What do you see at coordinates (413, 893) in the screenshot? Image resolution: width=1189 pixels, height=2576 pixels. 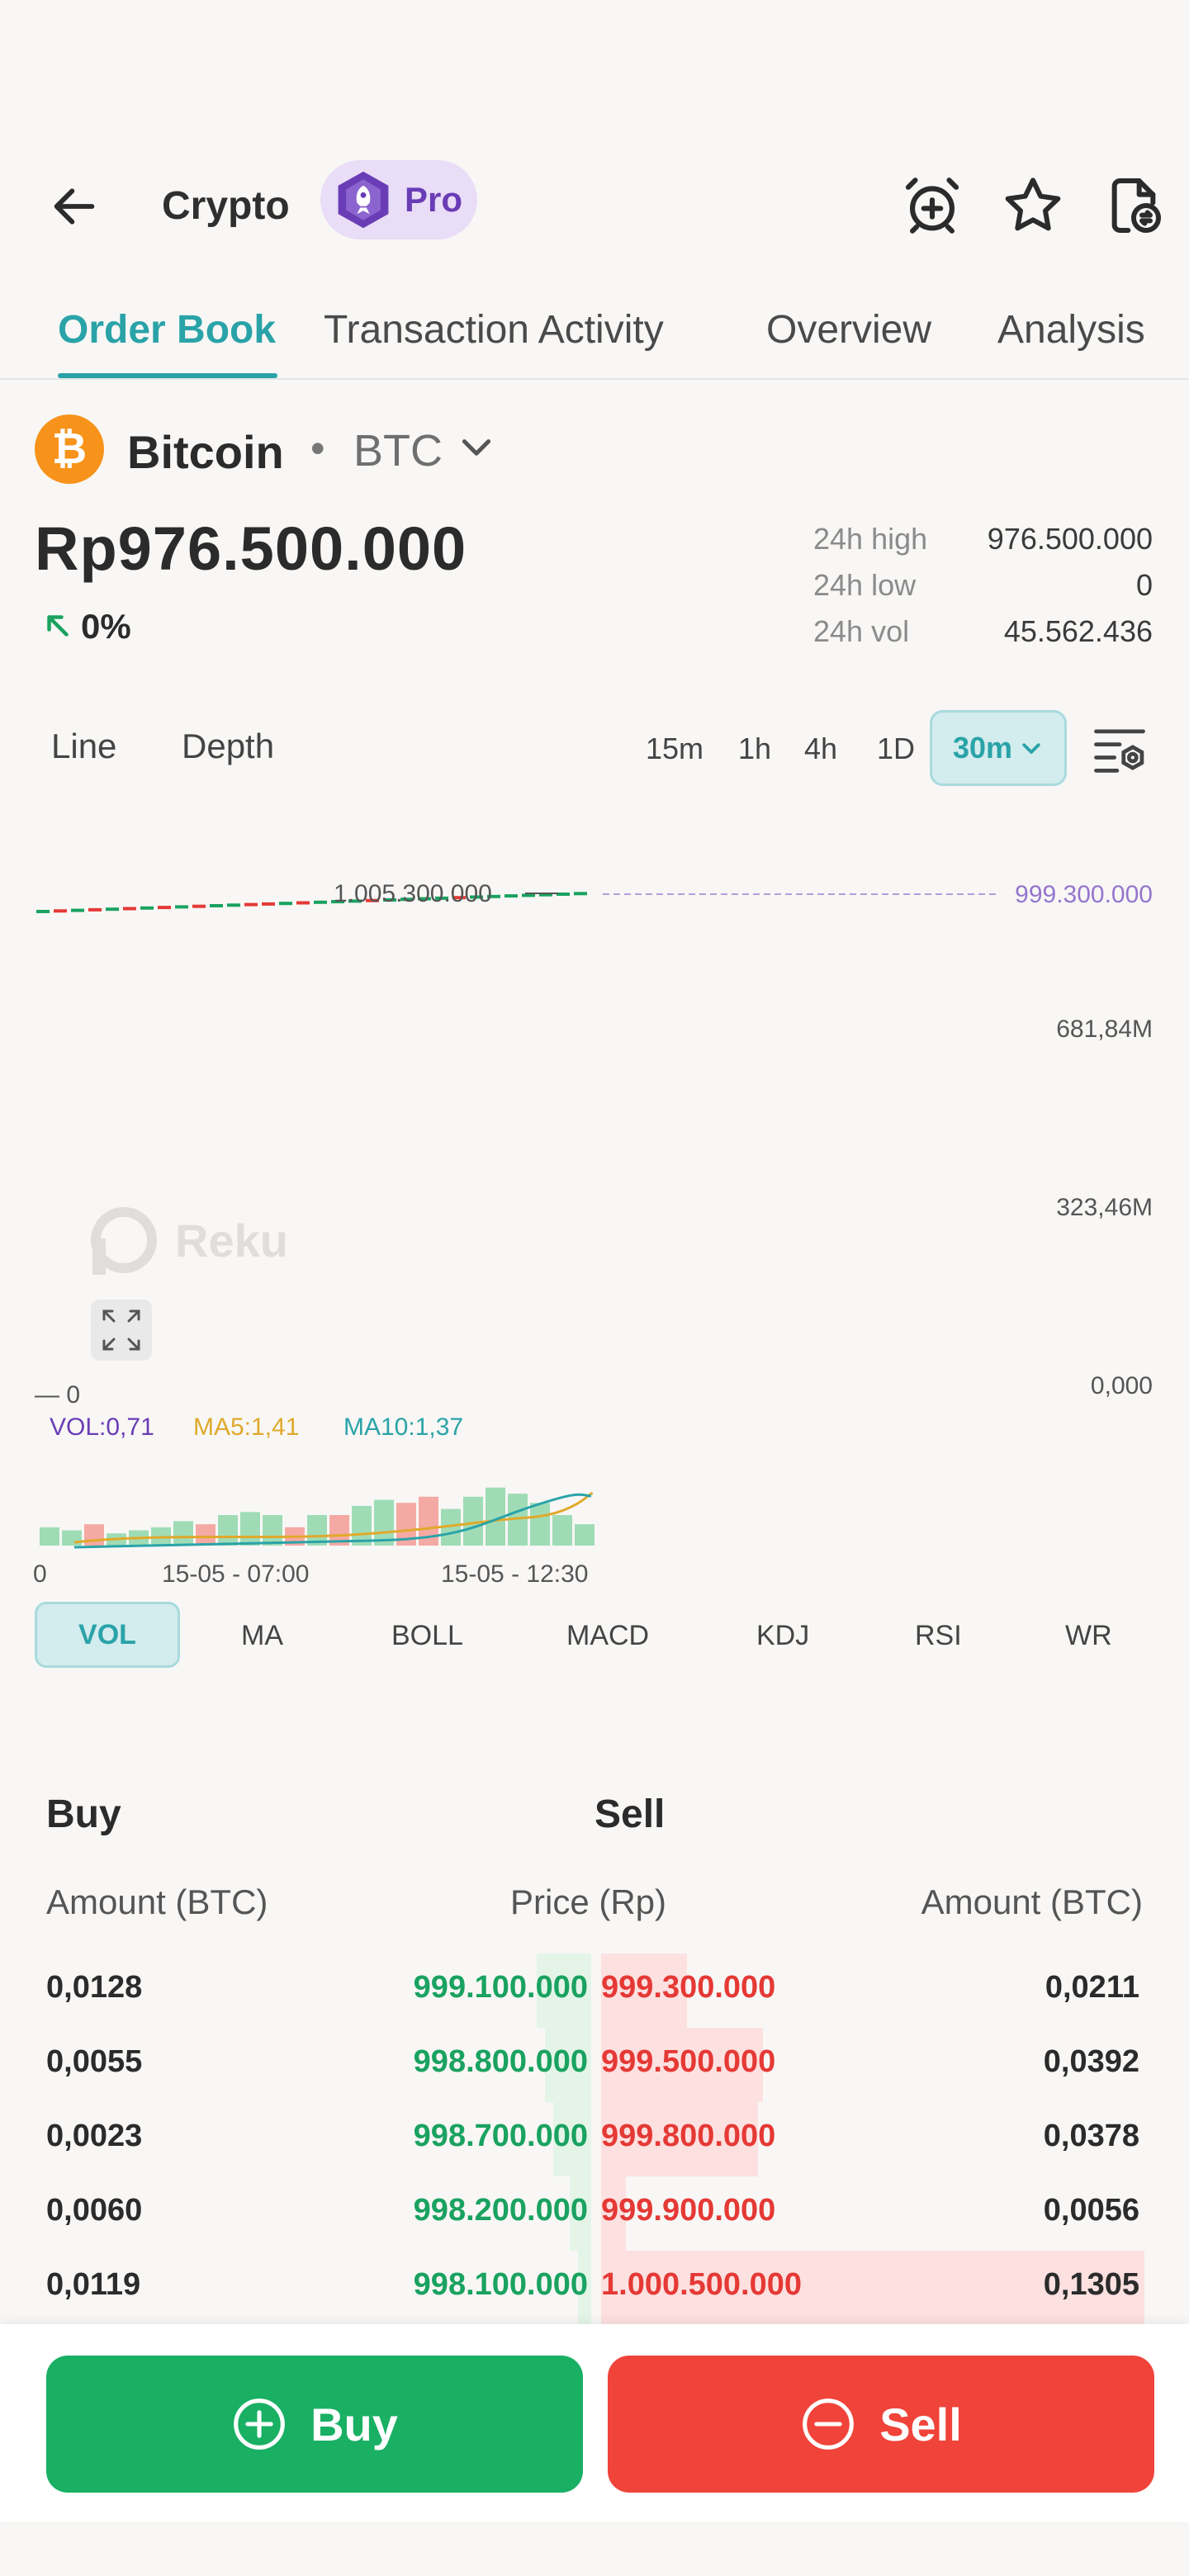 I see `price-marker-label: 1.005.300.000` at bounding box center [413, 893].